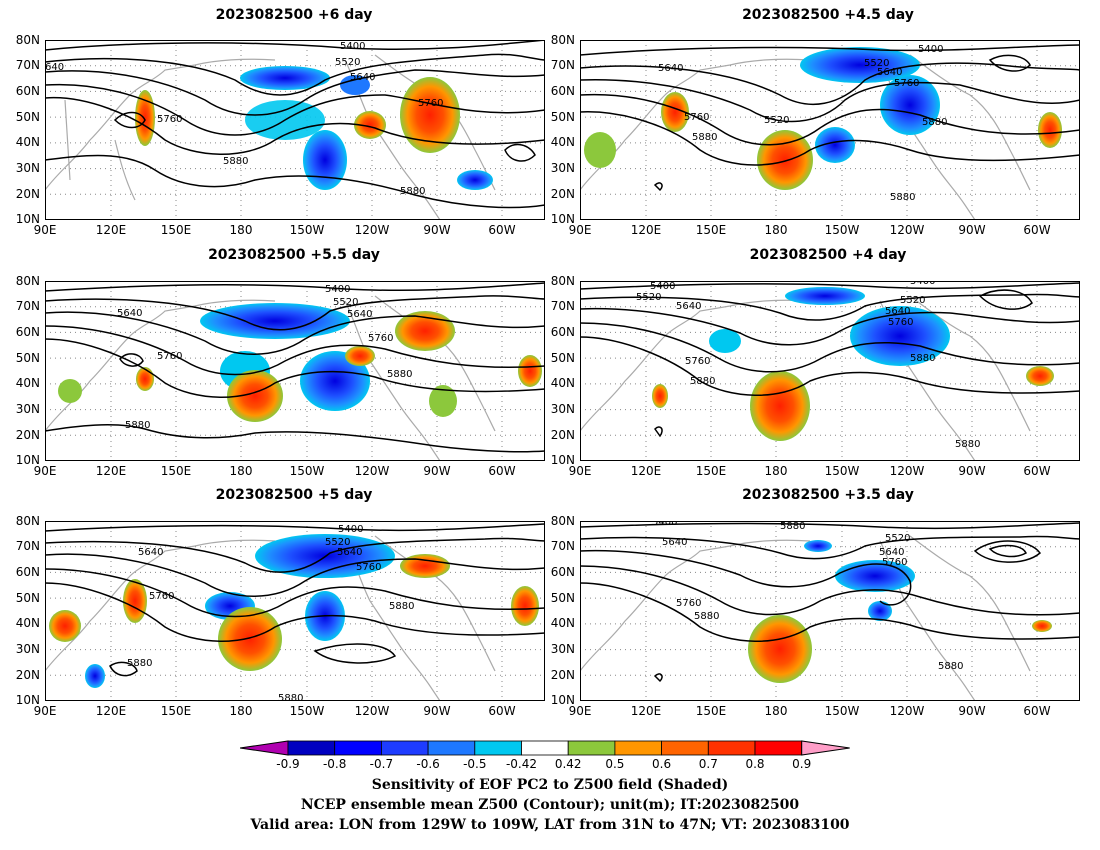 Image resolution: width=1100 pixels, height=850 pixels. Describe the element at coordinates (615, 764) in the screenshot. I see `colorbar-tick-label: 0.5` at that location.